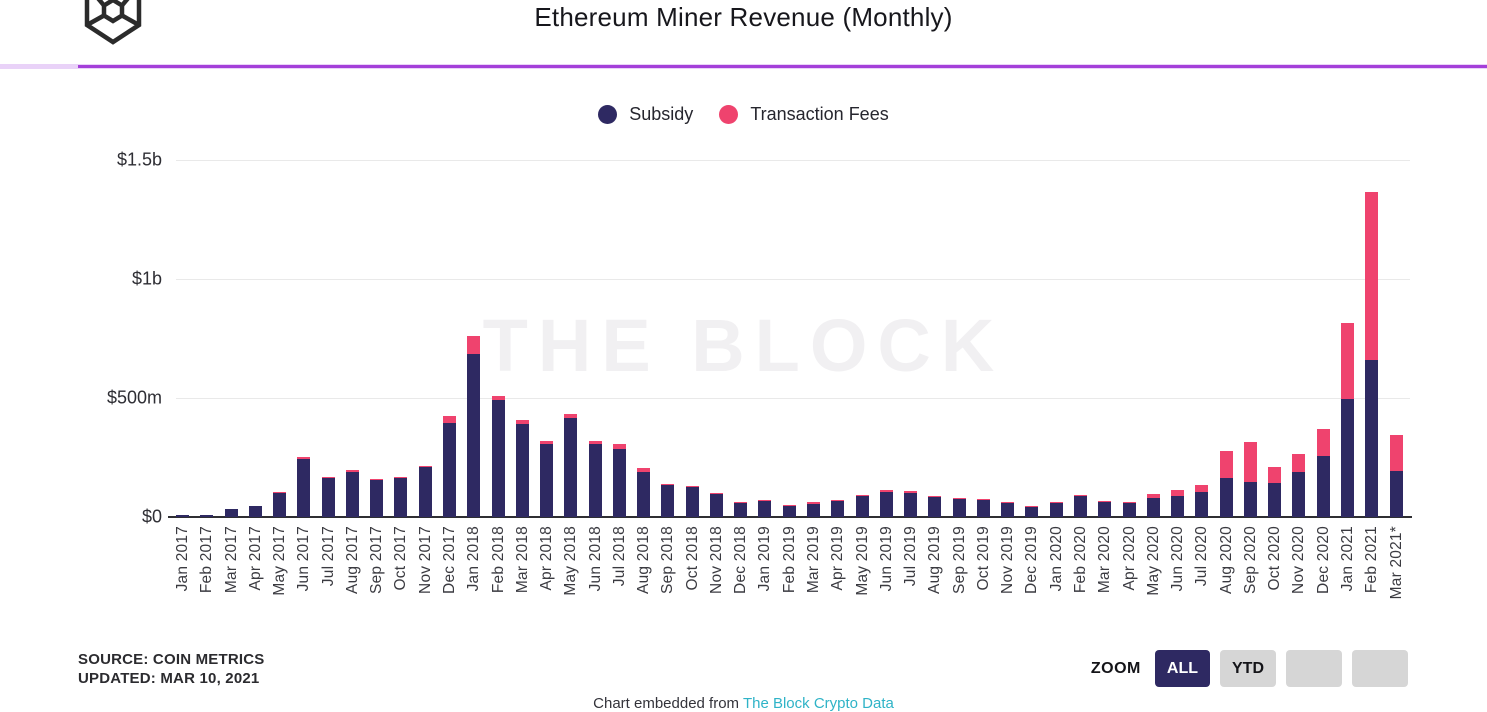  What do you see at coordinates (765, 508) in the screenshot?
I see `bar-jan-2019` at bounding box center [765, 508].